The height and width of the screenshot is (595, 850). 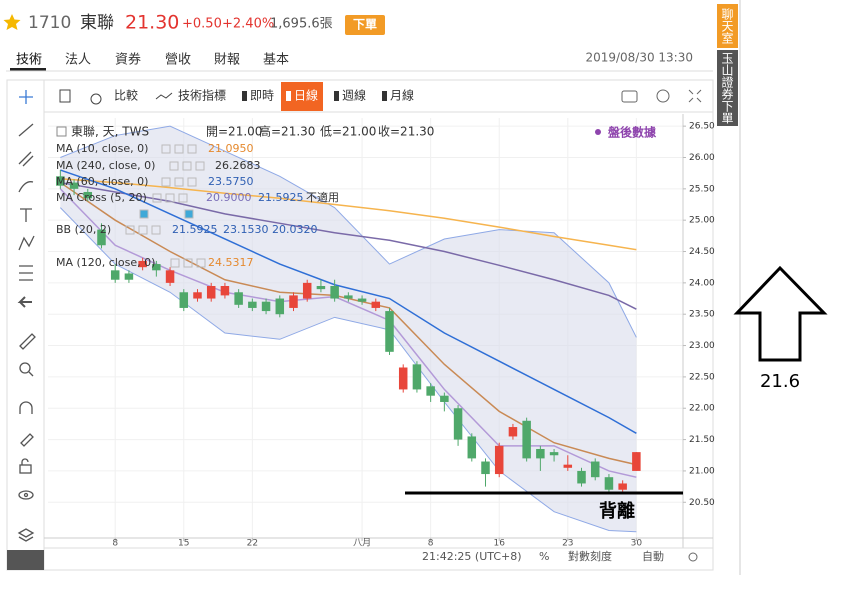 I want to click on chat-tab-label: 聊天室, so click(x=727, y=26).